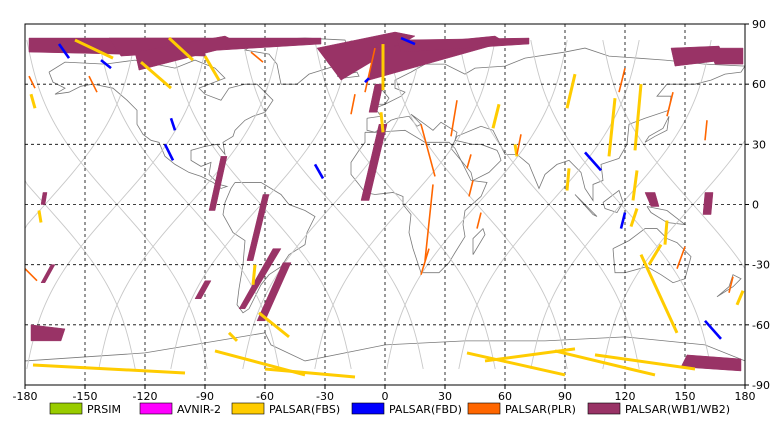 Image resolution: width=770 pixels, height=430 pixels. What do you see at coordinates (304, 409) in the screenshot?
I see `legend-label-palsar-fbs: PALSAR(FBS)` at bounding box center [304, 409].